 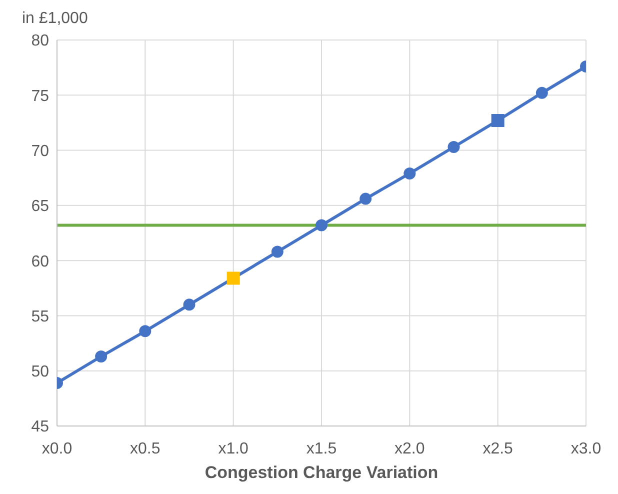 I want to click on x-tick-label: x3.0, so click(x=586, y=449).